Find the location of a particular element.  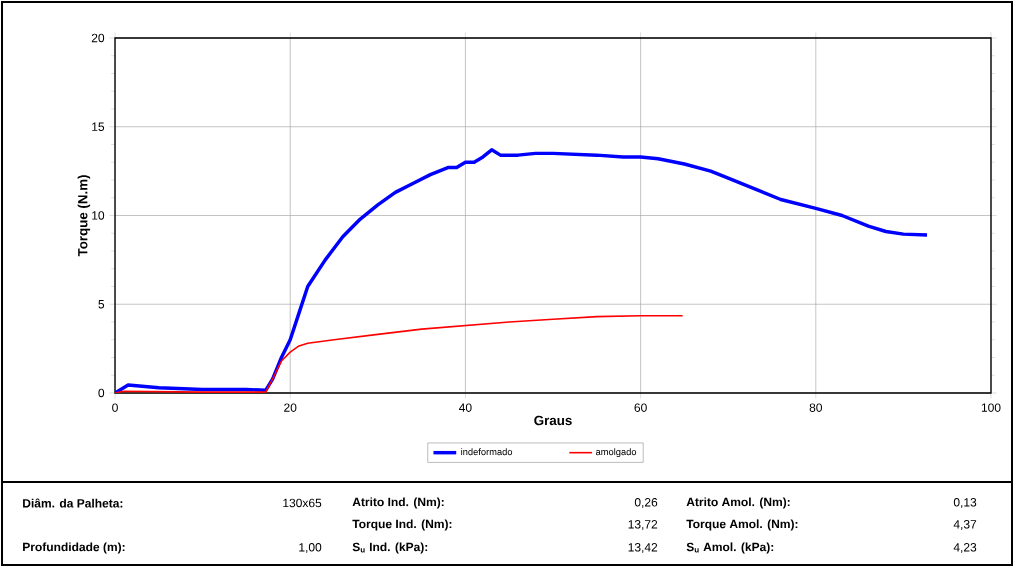

text: 0,26 is located at coordinates (646, 503).